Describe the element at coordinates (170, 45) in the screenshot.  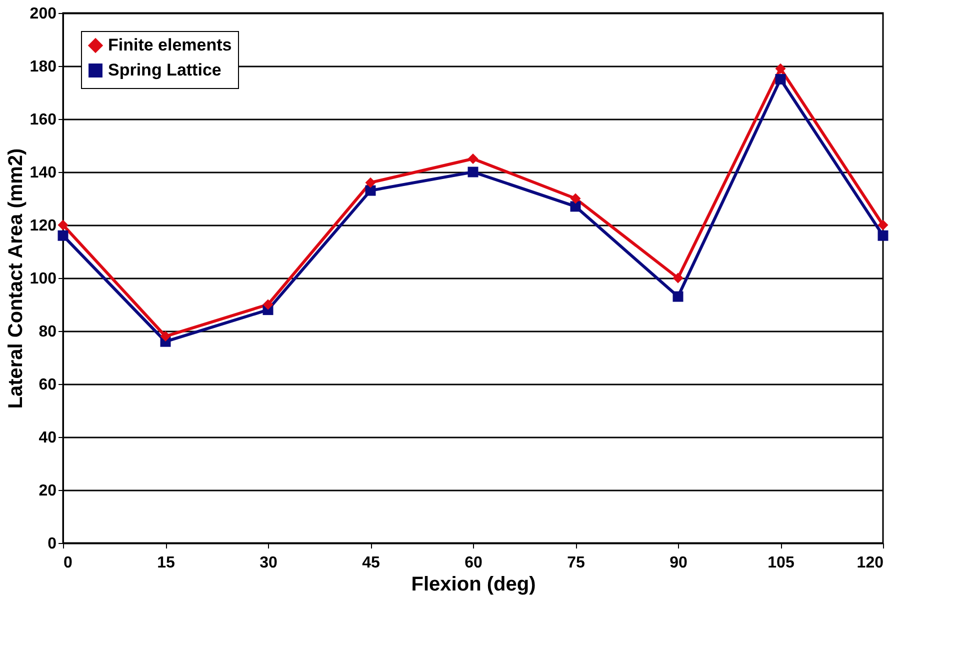
I see `legend-label: Finite elements` at that location.